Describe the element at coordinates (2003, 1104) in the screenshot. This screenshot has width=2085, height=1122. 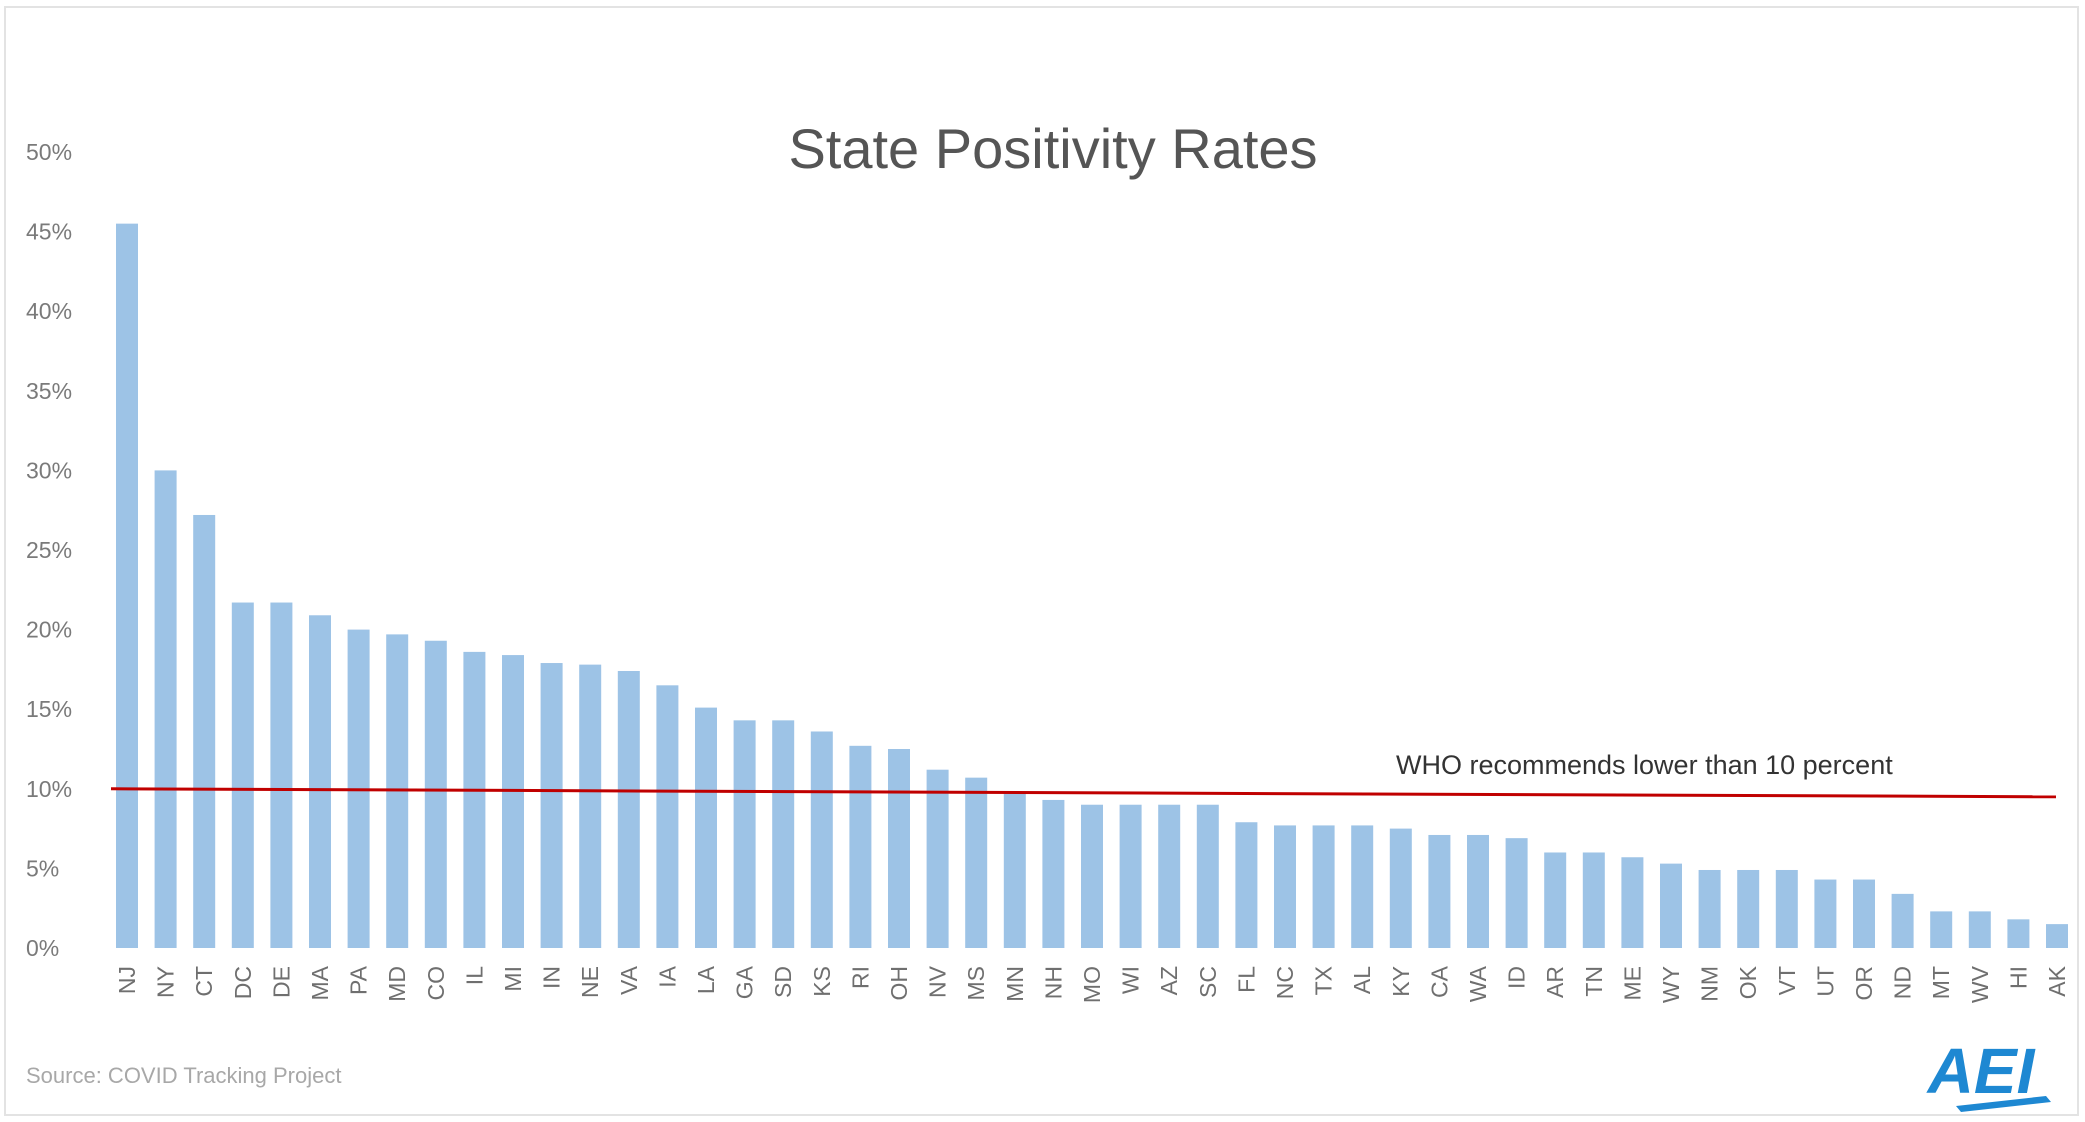
I see `aei-logo-swoosh` at that location.